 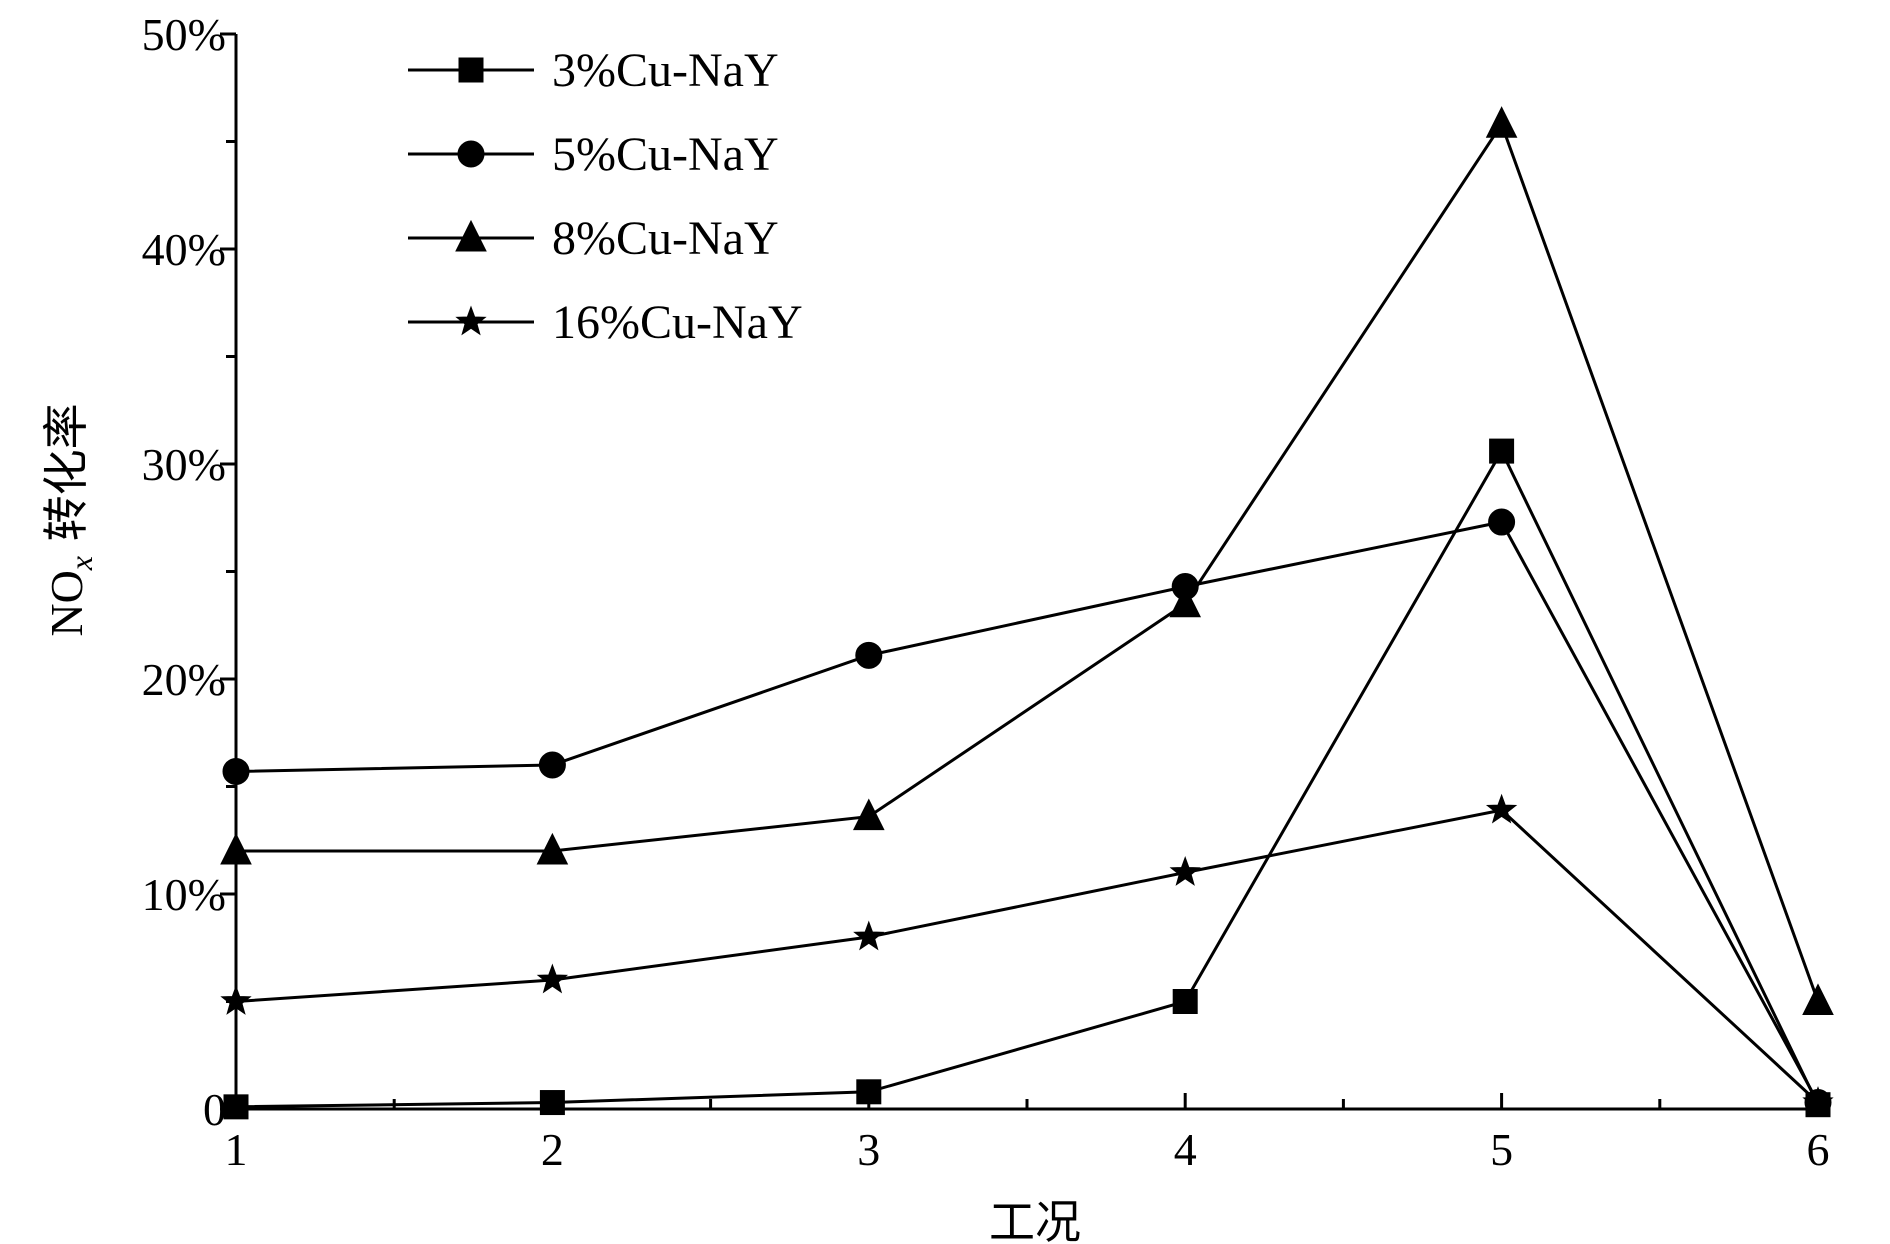 What do you see at coordinates (184, 249) in the screenshot?
I see `y-tick-label: 40%` at bounding box center [184, 249].